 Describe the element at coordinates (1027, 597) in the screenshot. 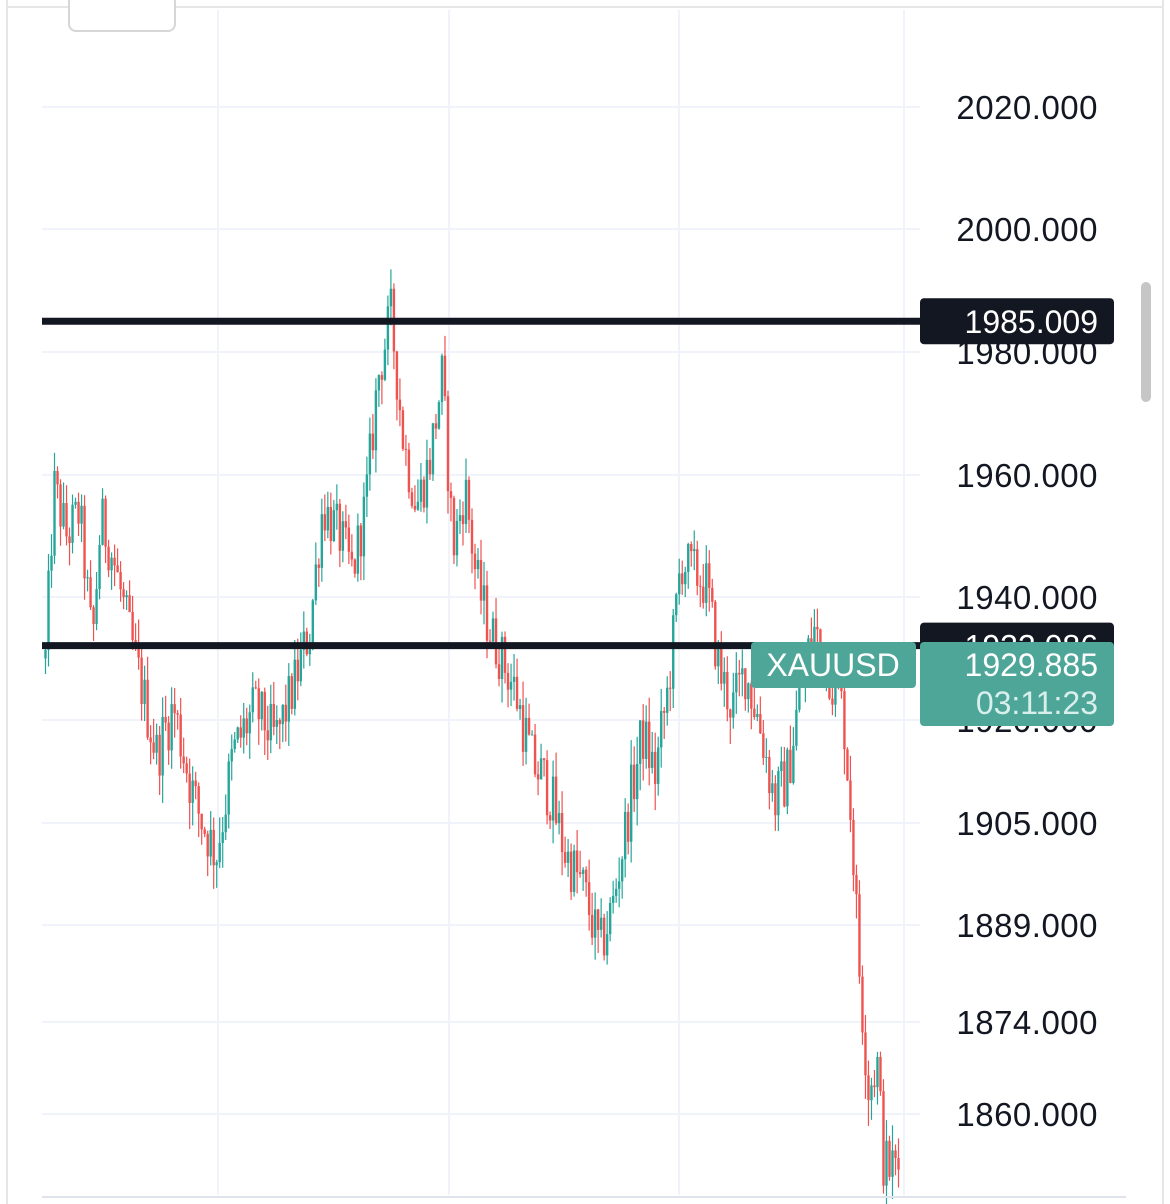

I see `y-tick-label: 1940.000` at that location.